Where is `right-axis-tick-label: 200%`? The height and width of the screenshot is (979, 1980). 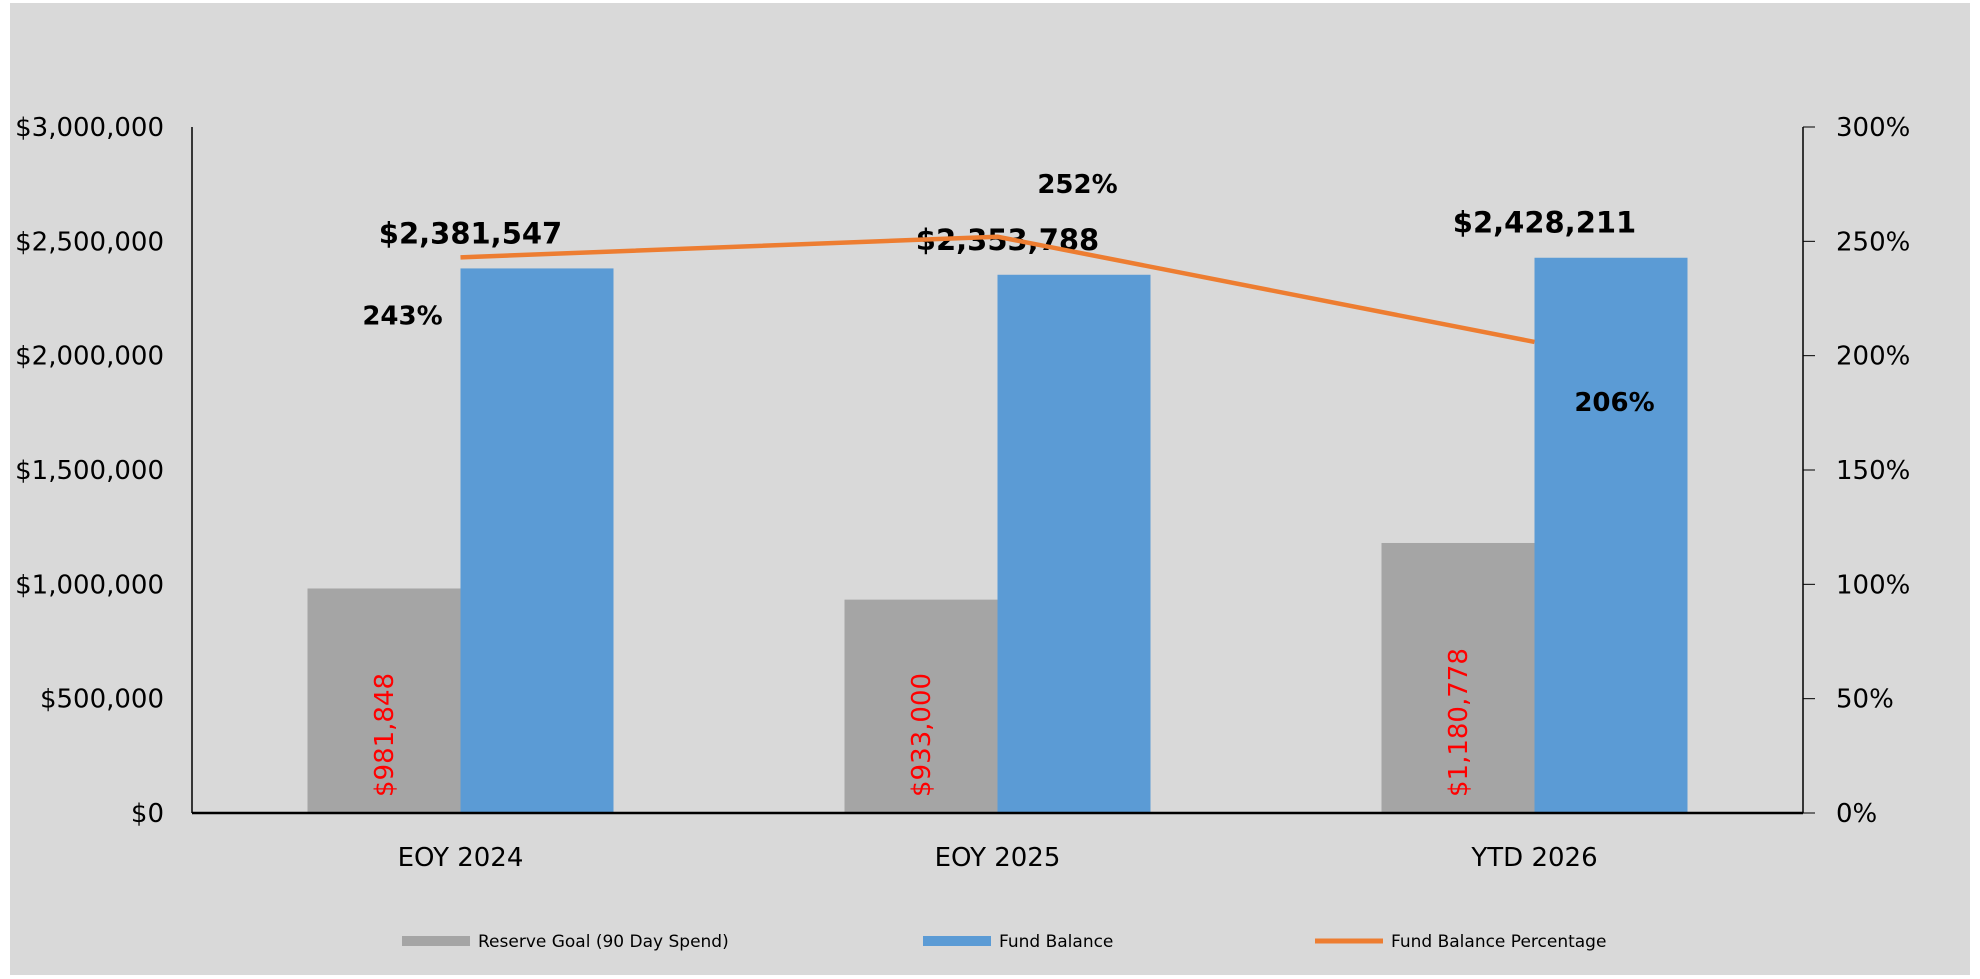
right-axis-tick-label: 200% is located at coordinates (1873, 357).